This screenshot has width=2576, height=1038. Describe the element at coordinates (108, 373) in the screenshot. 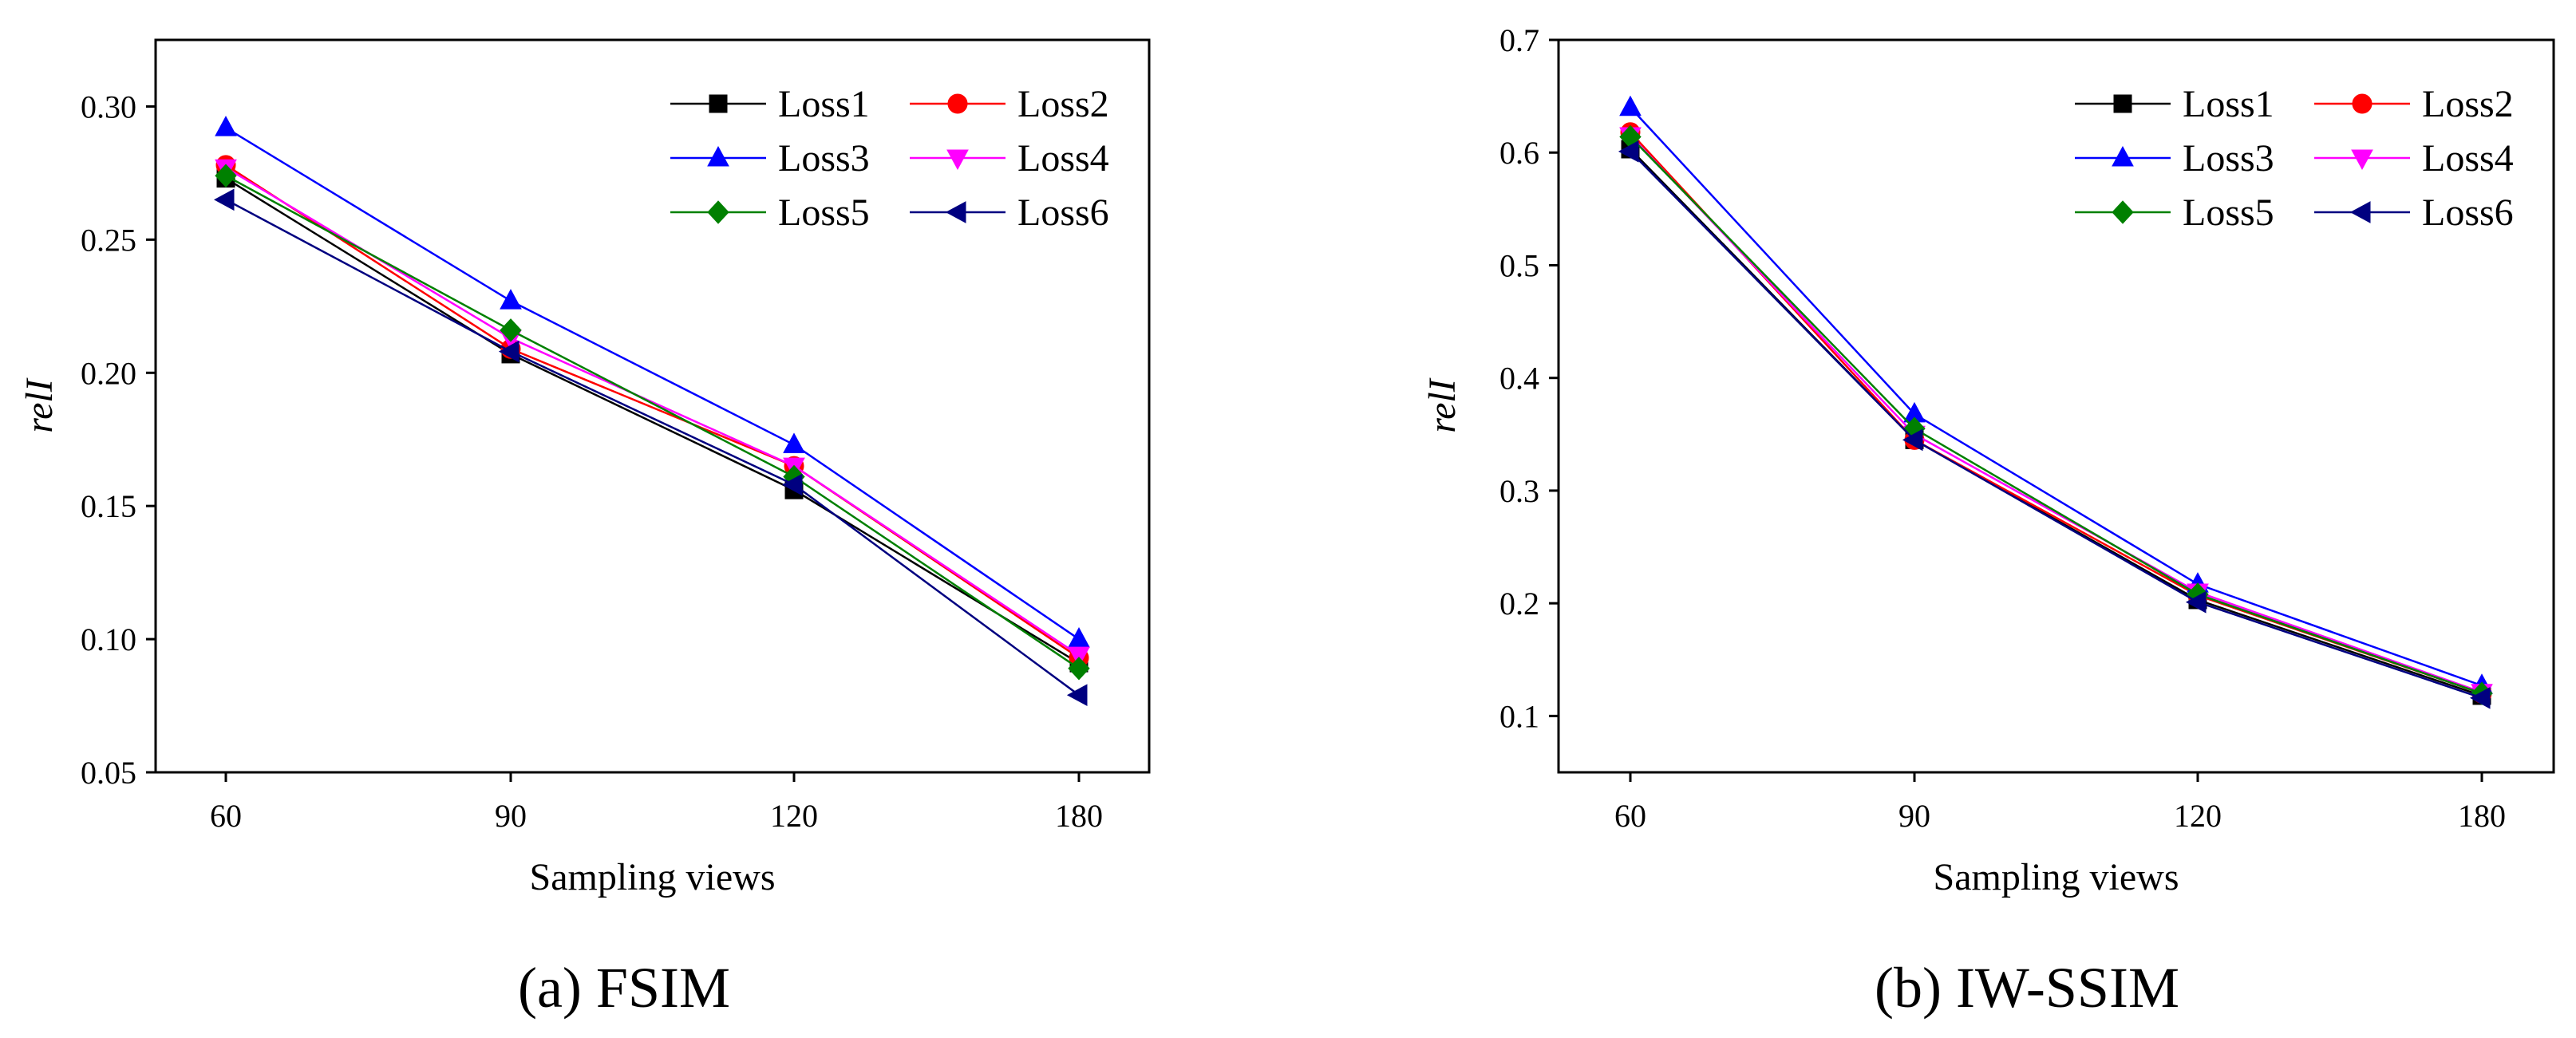

I see `y-tick-label: 0.20` at that location.